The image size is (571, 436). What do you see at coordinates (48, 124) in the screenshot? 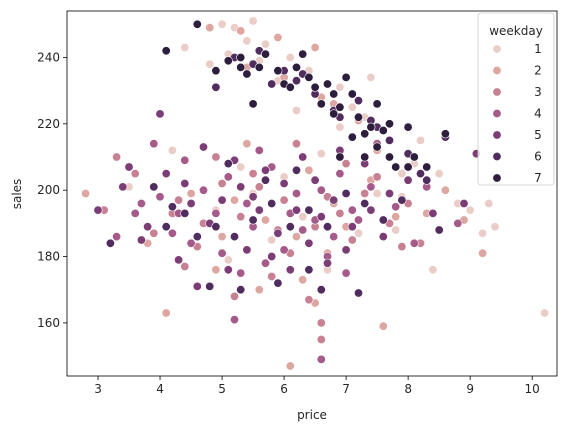
I see `y-tick-label: 220` at bounding box center [48, 124].